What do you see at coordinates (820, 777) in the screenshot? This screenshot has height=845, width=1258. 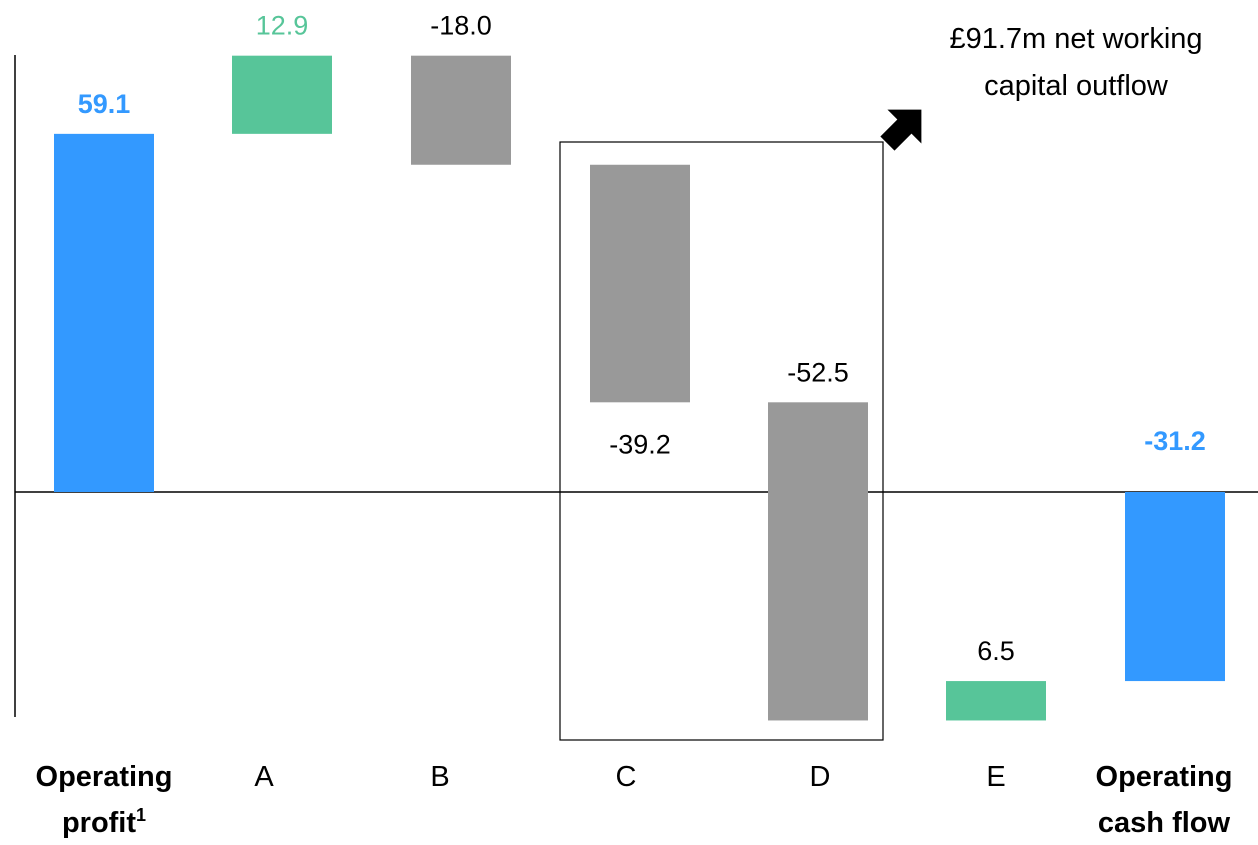 I see `category-label-d: D` at bounding box center [820, 777].